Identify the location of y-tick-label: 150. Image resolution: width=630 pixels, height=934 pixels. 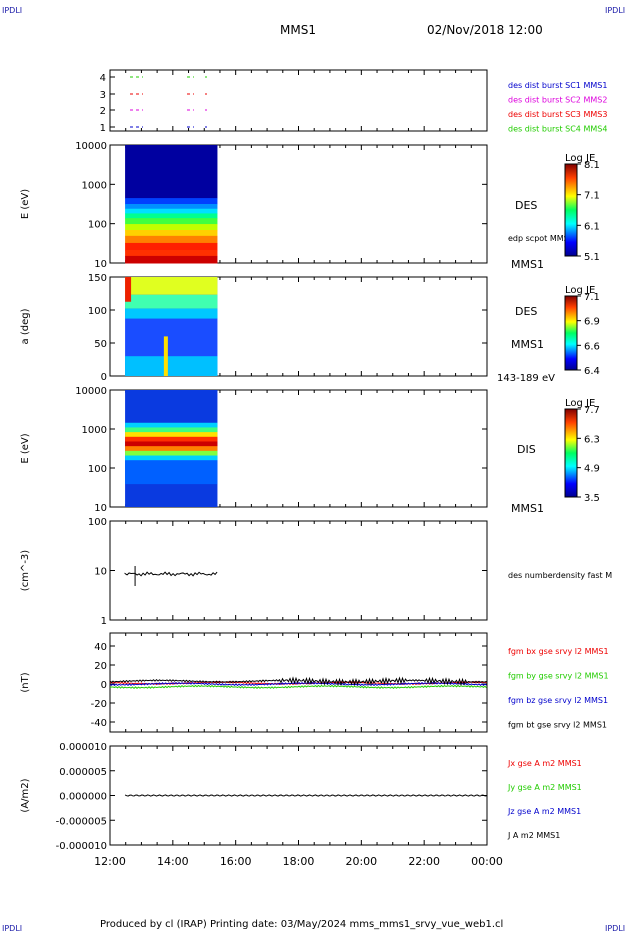
(97, 278).